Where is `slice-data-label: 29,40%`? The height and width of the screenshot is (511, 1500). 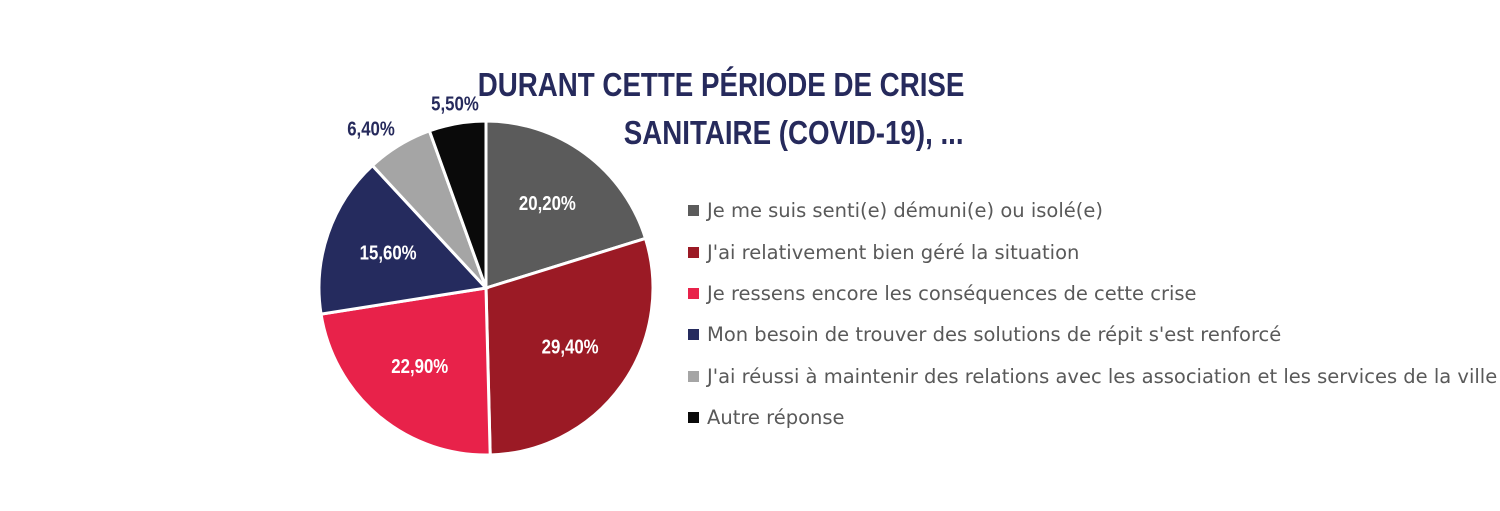 slice-data-label: 29,40% is located at coordinates (570, 346).